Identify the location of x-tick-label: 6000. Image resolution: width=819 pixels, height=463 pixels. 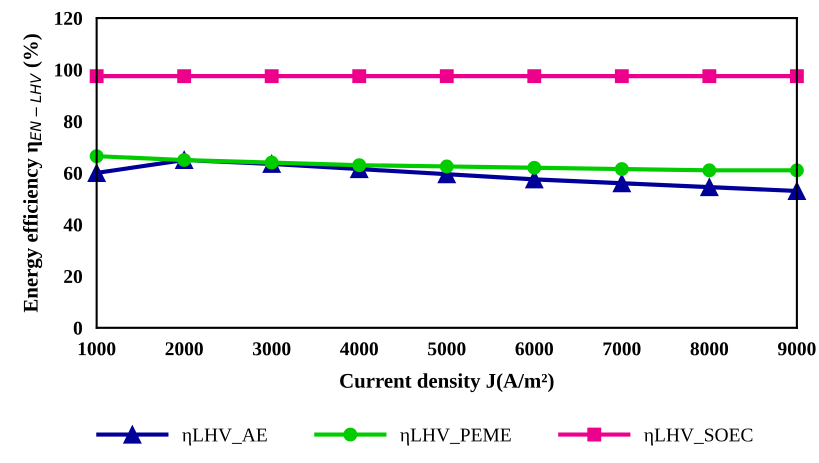
(534, 349).